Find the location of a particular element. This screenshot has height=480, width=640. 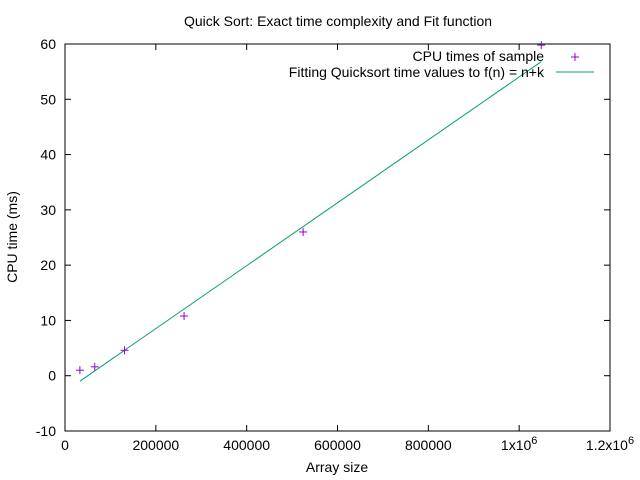

x-tick-label-base: 400000 is located at coordinates (246, 445).